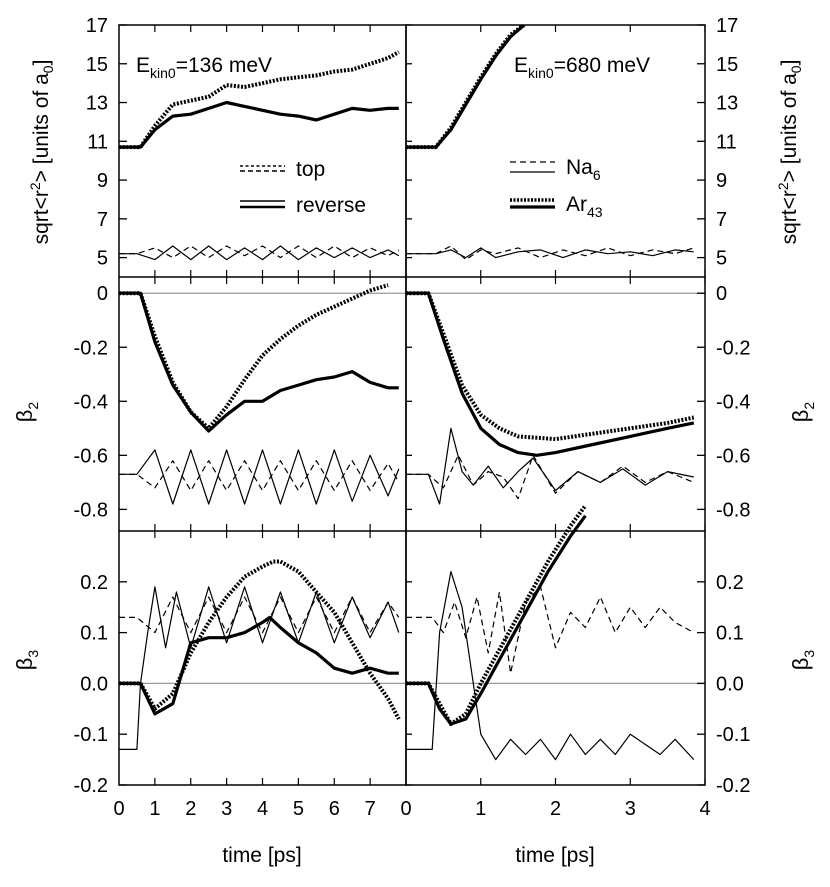 The width and height of the screenshot is (830, 887). What do you see at coordinates (550, 630) in the screenshot?
I see `series-beta3-right-na6-top` at bounding box center [550, 630].